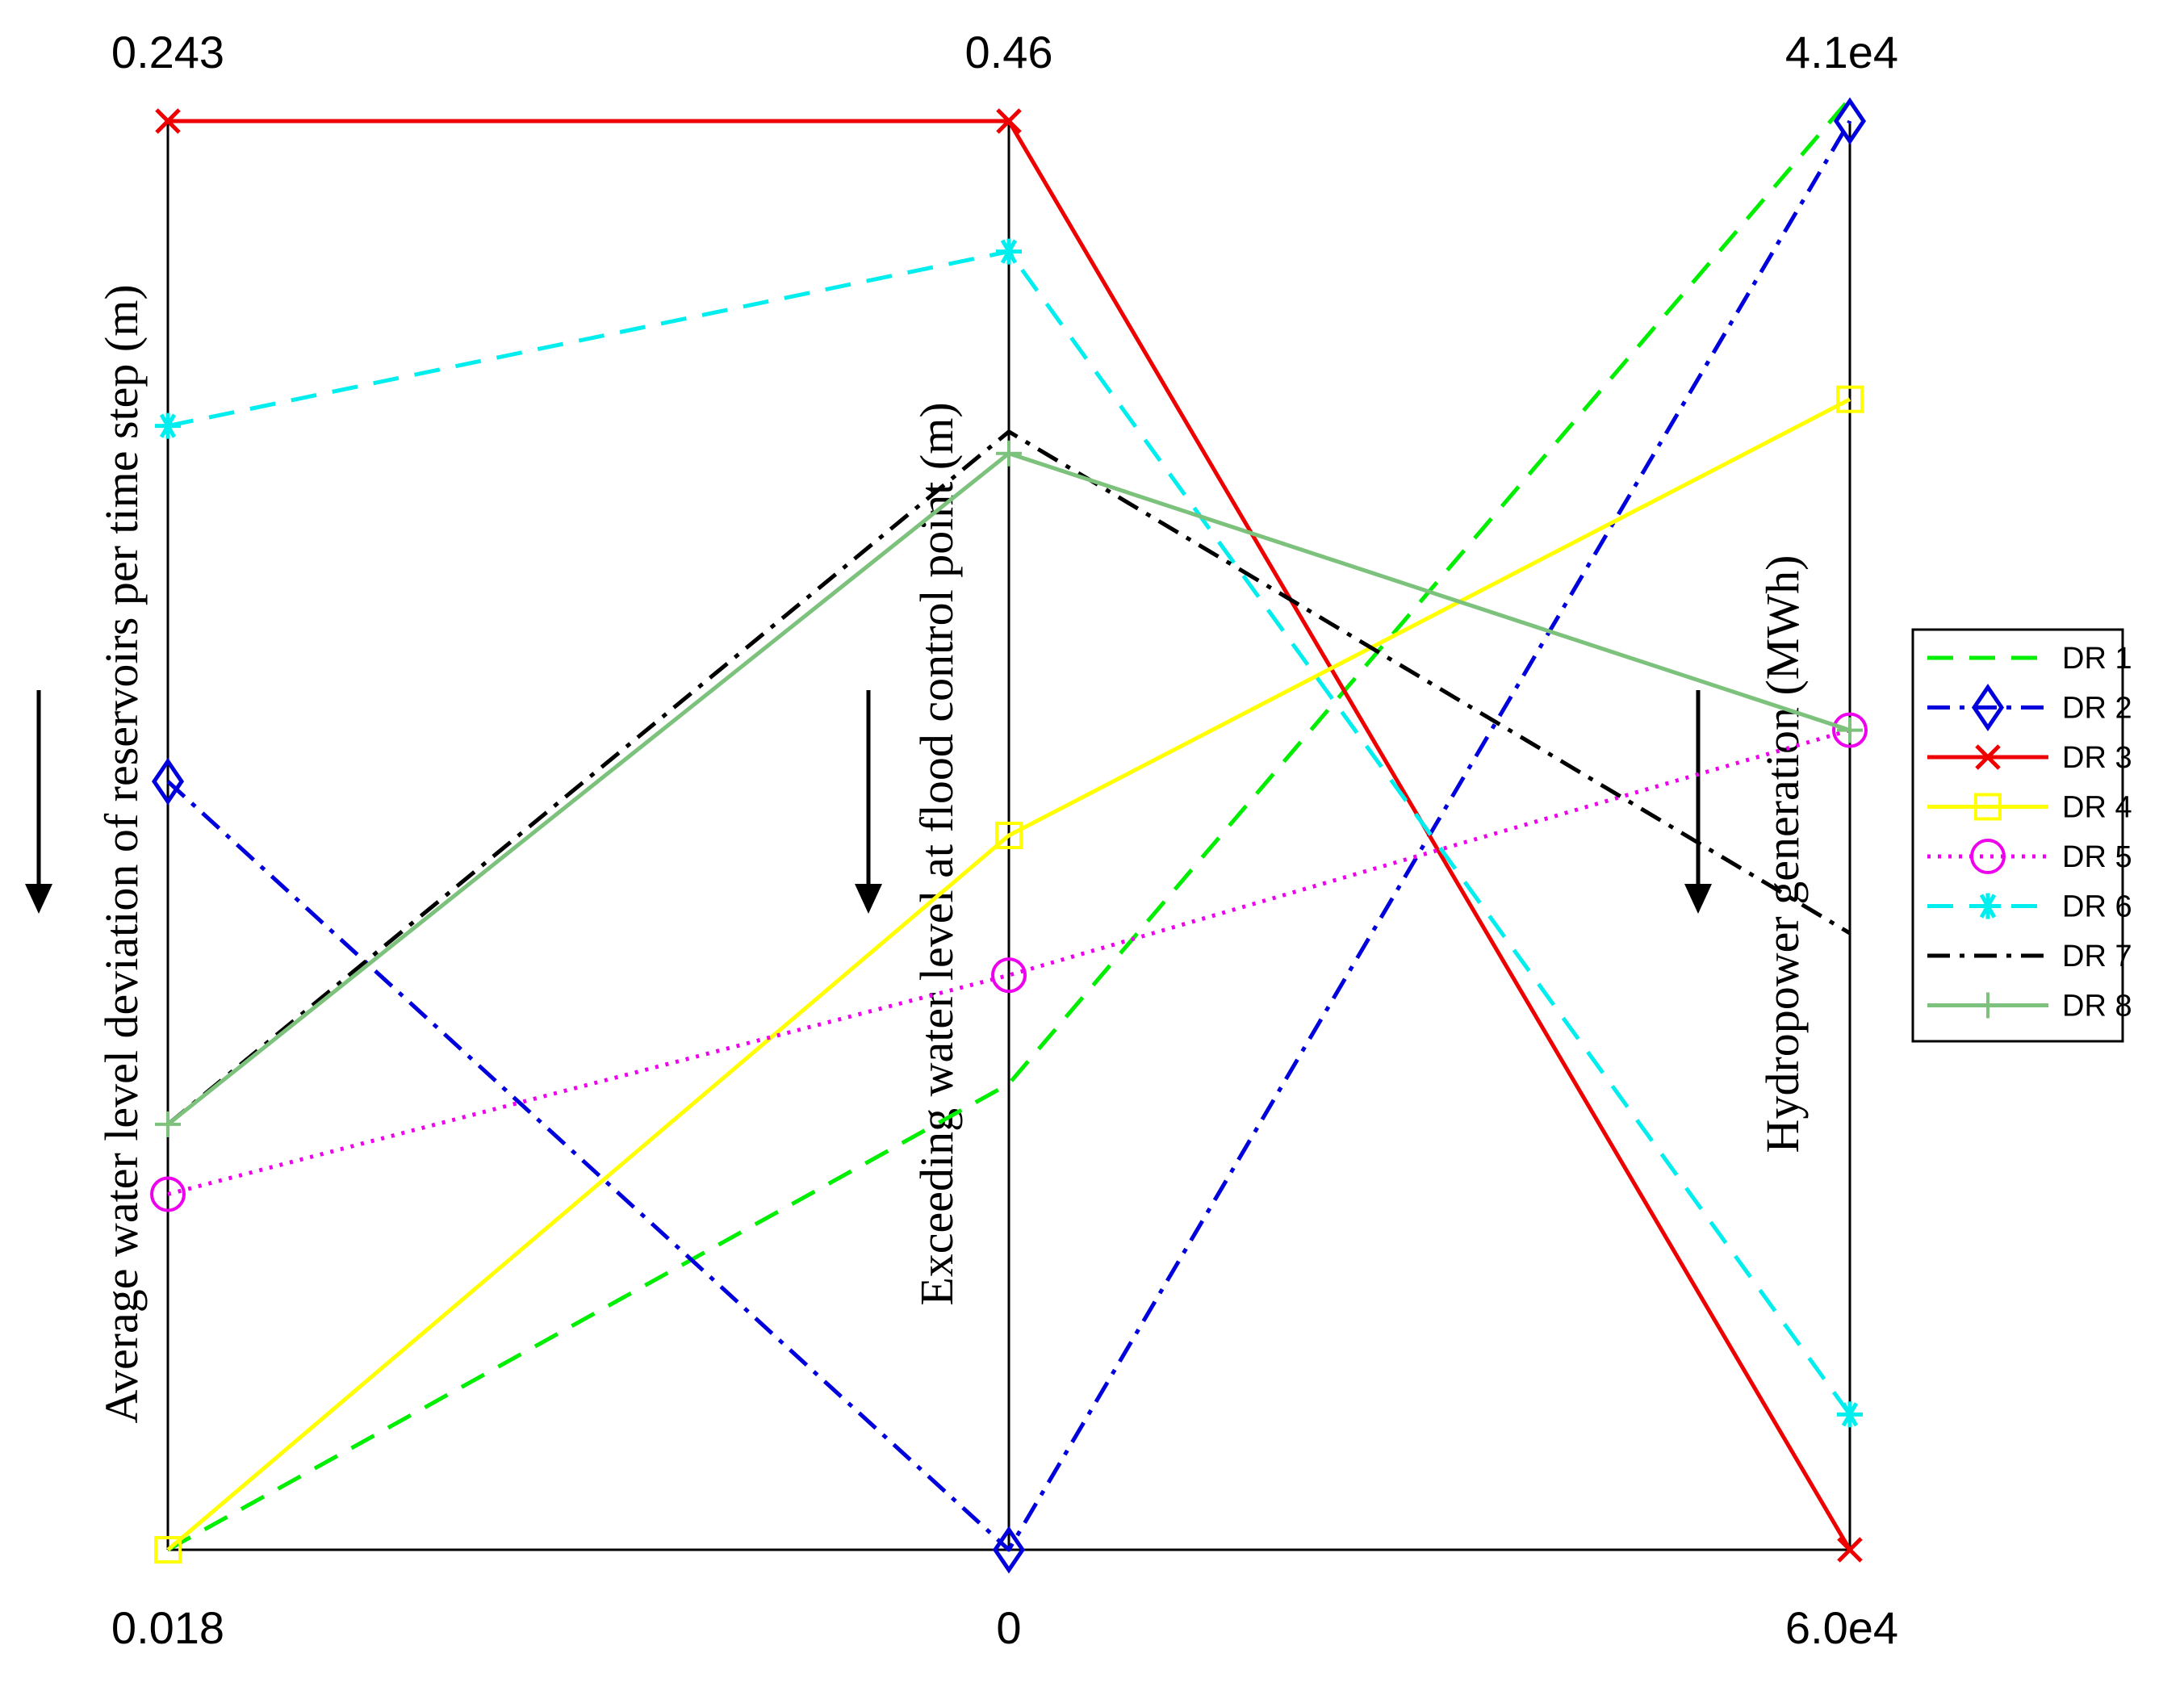 The width and height of the screenshot is (2184, 1687). What do you see at coordinates (1009, 1627) in the screenshot?
I see `axis-2-bottom-tick: 0` at bounding box center [1009, 1627].